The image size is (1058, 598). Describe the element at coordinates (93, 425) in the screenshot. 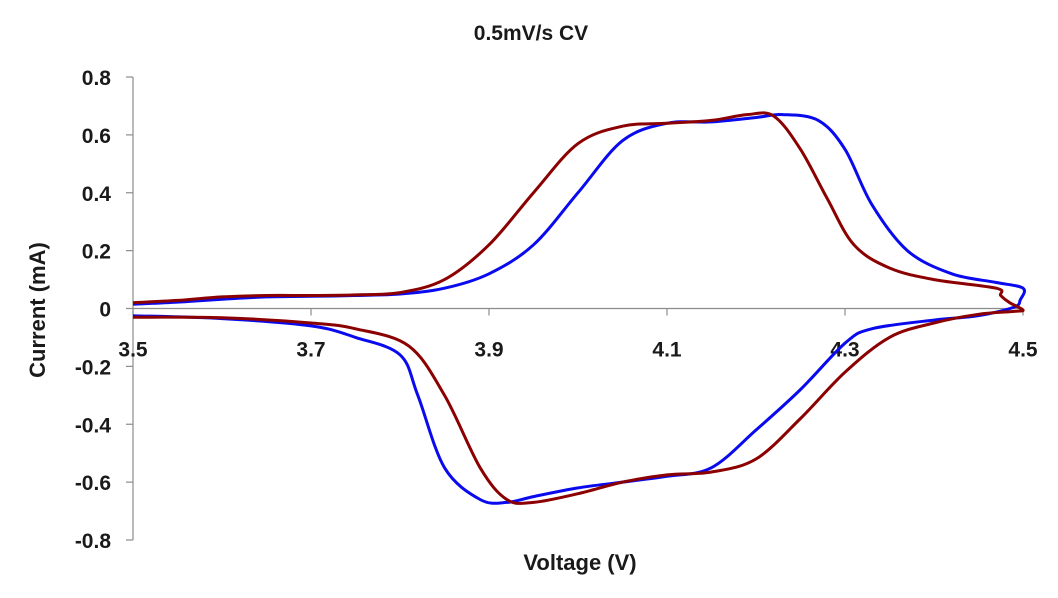

I see `y-tick-label: -0.4` at that location.